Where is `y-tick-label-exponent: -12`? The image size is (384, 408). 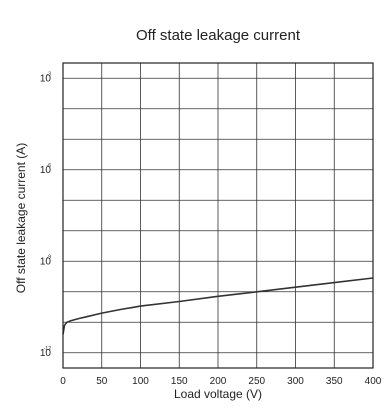 y-tick-label-exponent: -12 is located at coordinates (47, 349).